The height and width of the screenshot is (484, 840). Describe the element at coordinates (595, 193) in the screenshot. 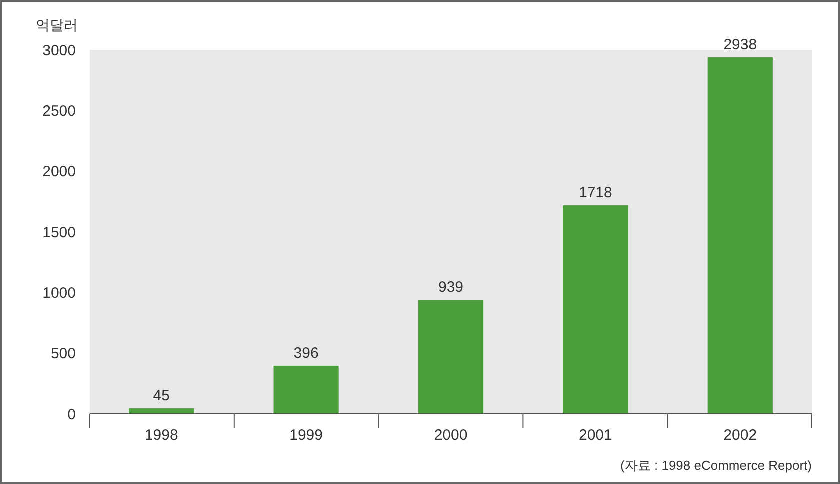

I see `data-label: 1718` at that location.